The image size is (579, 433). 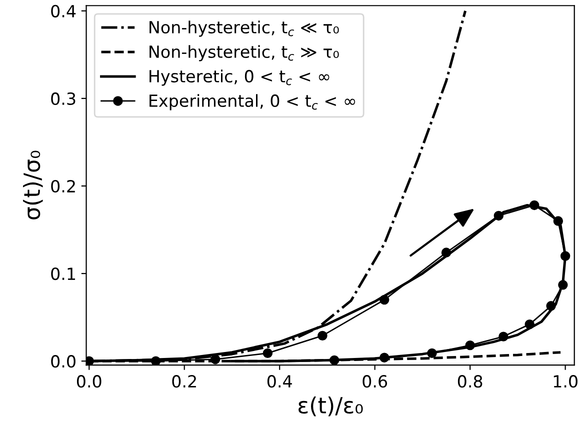 What do you see at coordinates (63, 361) in the screenshot?
I see `y-tick-label: 0.0` at bounding box center [63, 361].